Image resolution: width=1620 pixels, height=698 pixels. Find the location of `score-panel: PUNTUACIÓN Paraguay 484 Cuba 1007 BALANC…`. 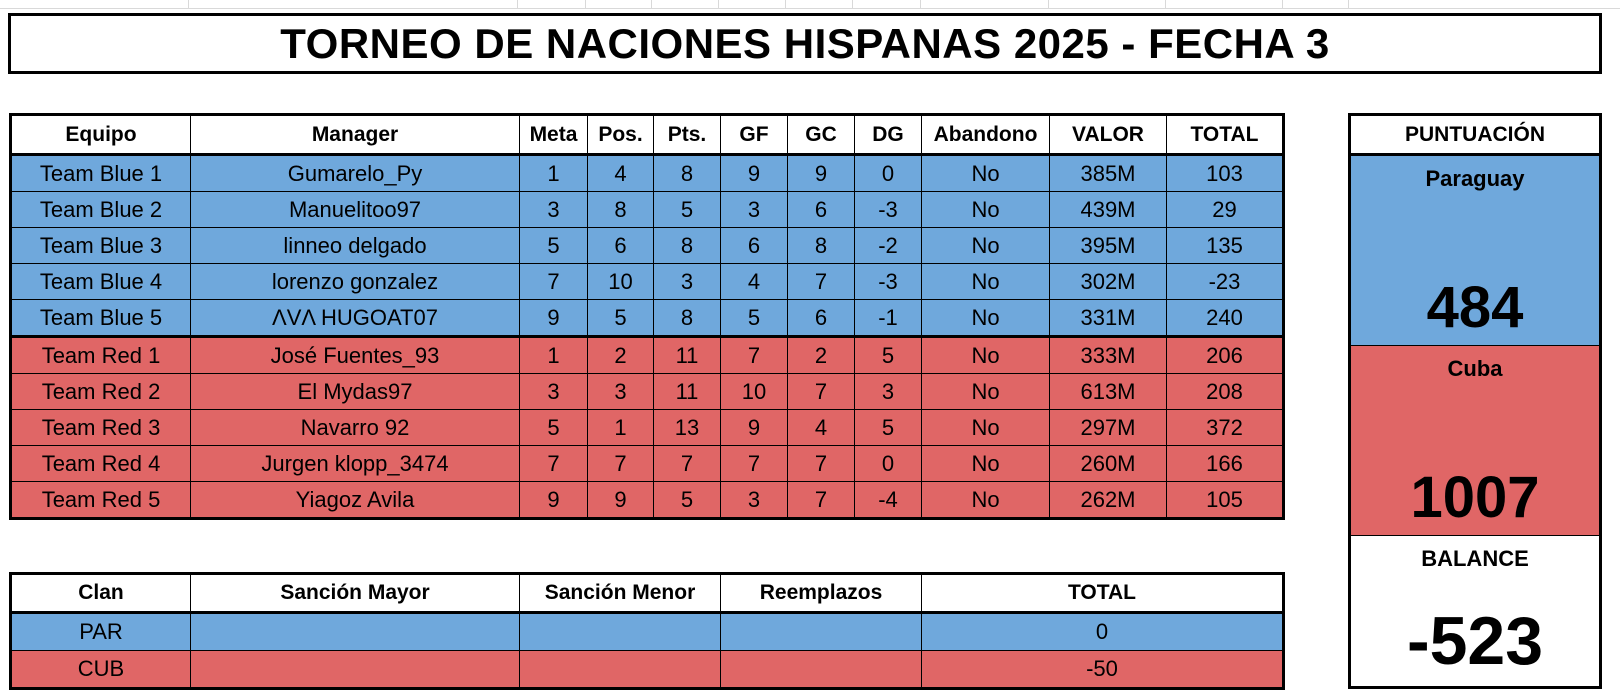

score-panel: PUNTUACIÓN Paraguay 484 Cuba 1007 BALANC… is located at coordinates (1475, 401).